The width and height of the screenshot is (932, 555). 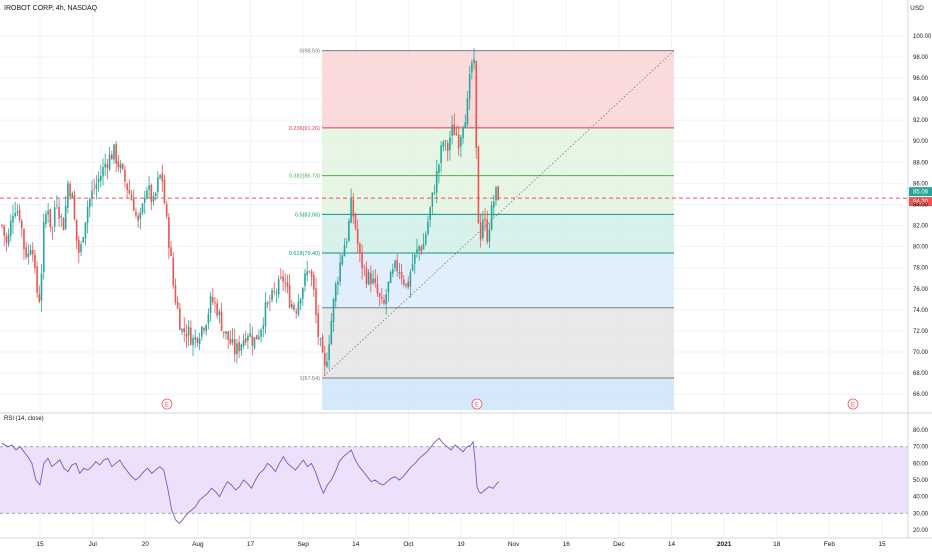 I want to click on rsi-axis-tick-label: 60.00, so click(x=921, y=464).